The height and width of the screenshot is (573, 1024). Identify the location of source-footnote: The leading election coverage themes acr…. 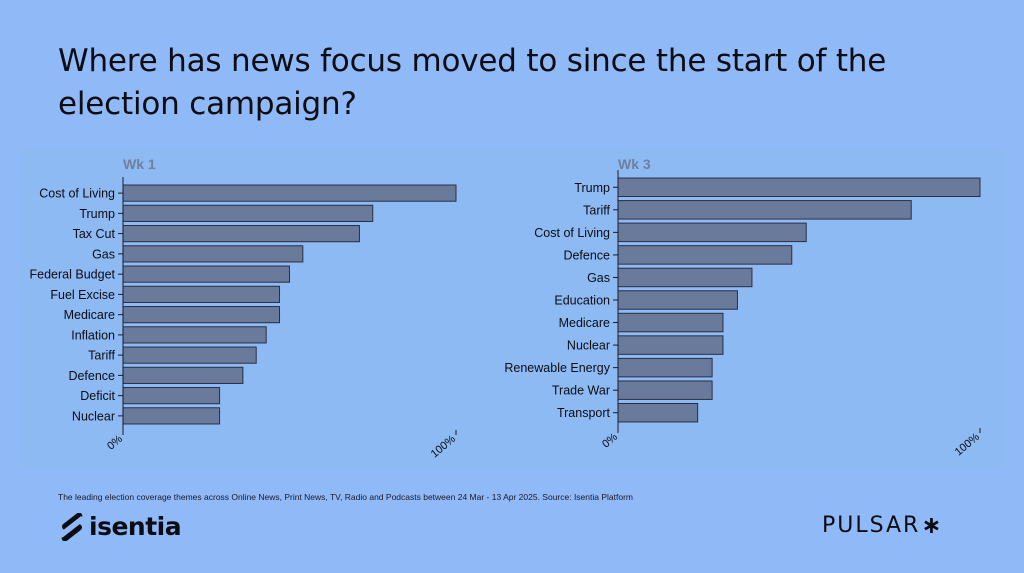
(345, 497).